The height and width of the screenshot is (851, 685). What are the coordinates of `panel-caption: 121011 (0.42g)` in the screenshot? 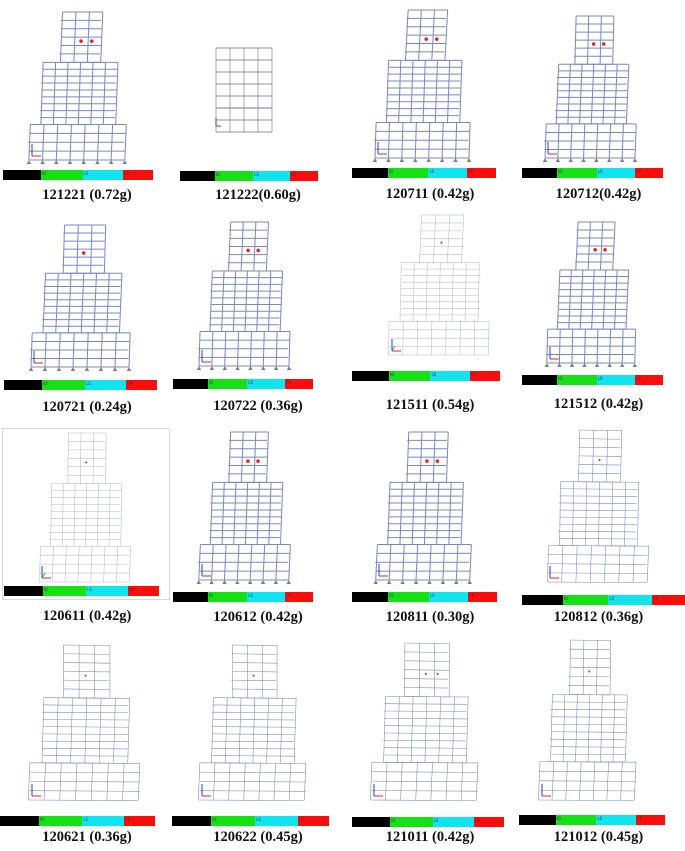 It's located at (430, 837).